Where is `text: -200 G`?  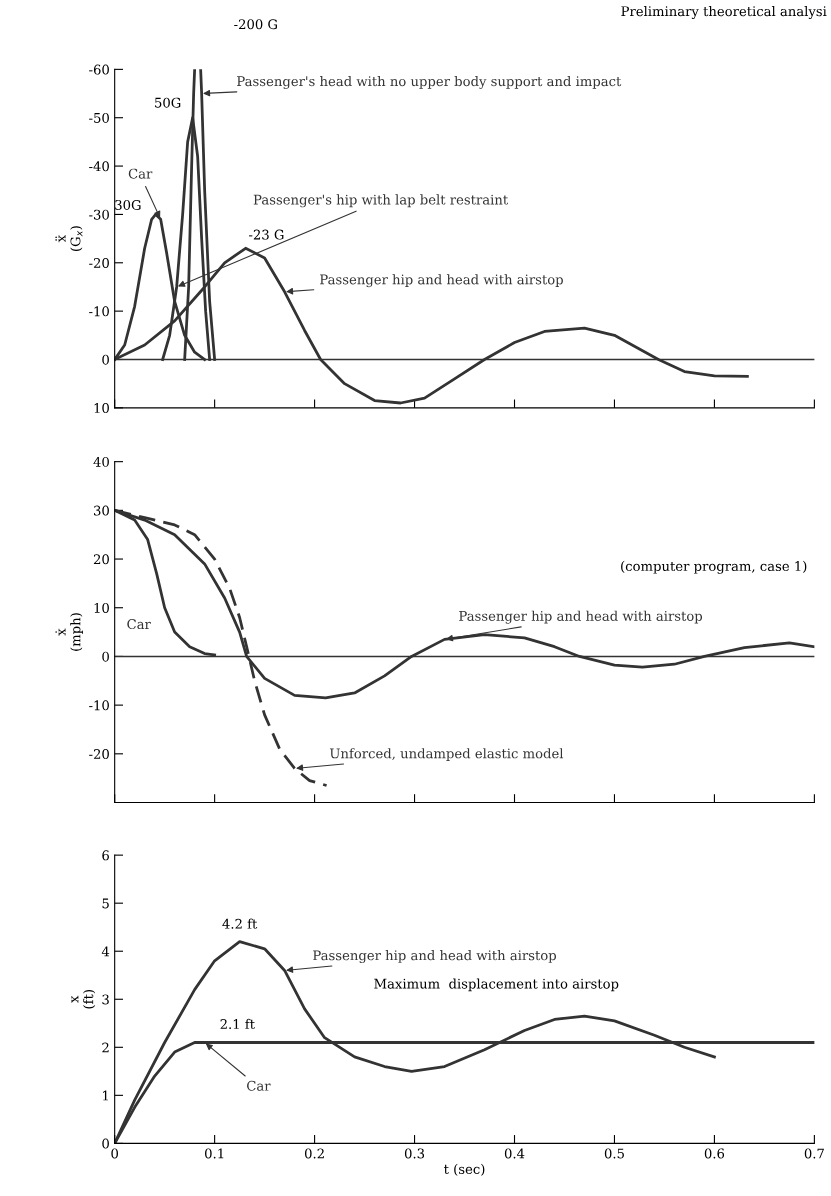
text: -200 G is located at coordinates (255, 24).